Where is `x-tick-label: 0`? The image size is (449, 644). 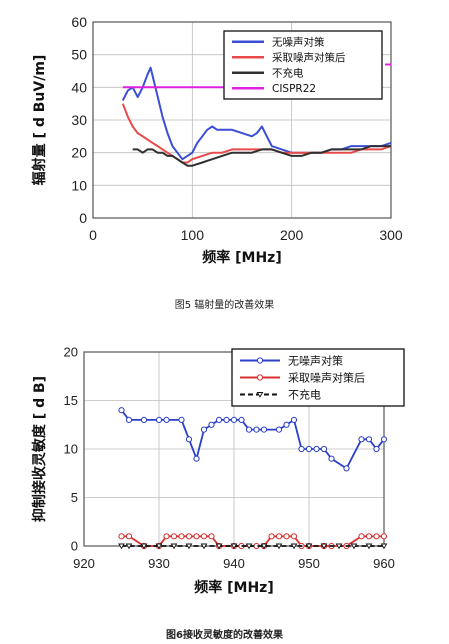
x-tick-label: 0 is located at coordinates (93, 235).